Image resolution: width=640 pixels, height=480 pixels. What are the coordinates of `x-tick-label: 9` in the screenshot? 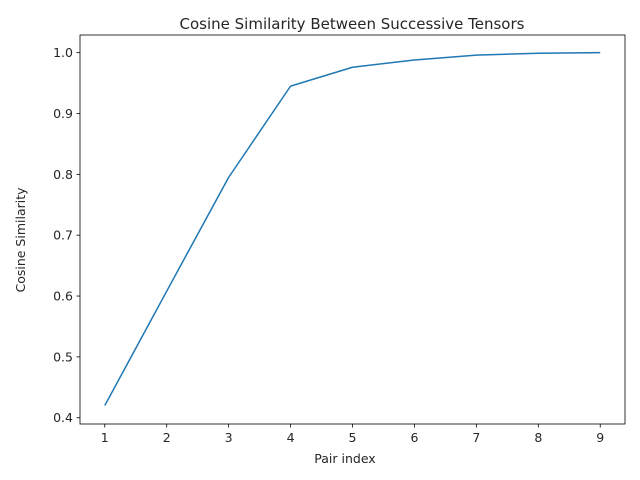 It's located at (600, 437).